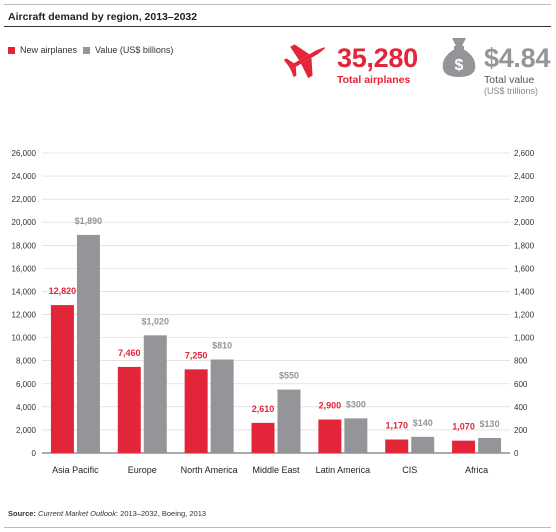 Image resolution: width=556 pixels, height=532 pixels. What do you see at coordinates (276, 470) in the screenshot?
I see `x-category-label: Middle East` at bounding box center [276, 470].